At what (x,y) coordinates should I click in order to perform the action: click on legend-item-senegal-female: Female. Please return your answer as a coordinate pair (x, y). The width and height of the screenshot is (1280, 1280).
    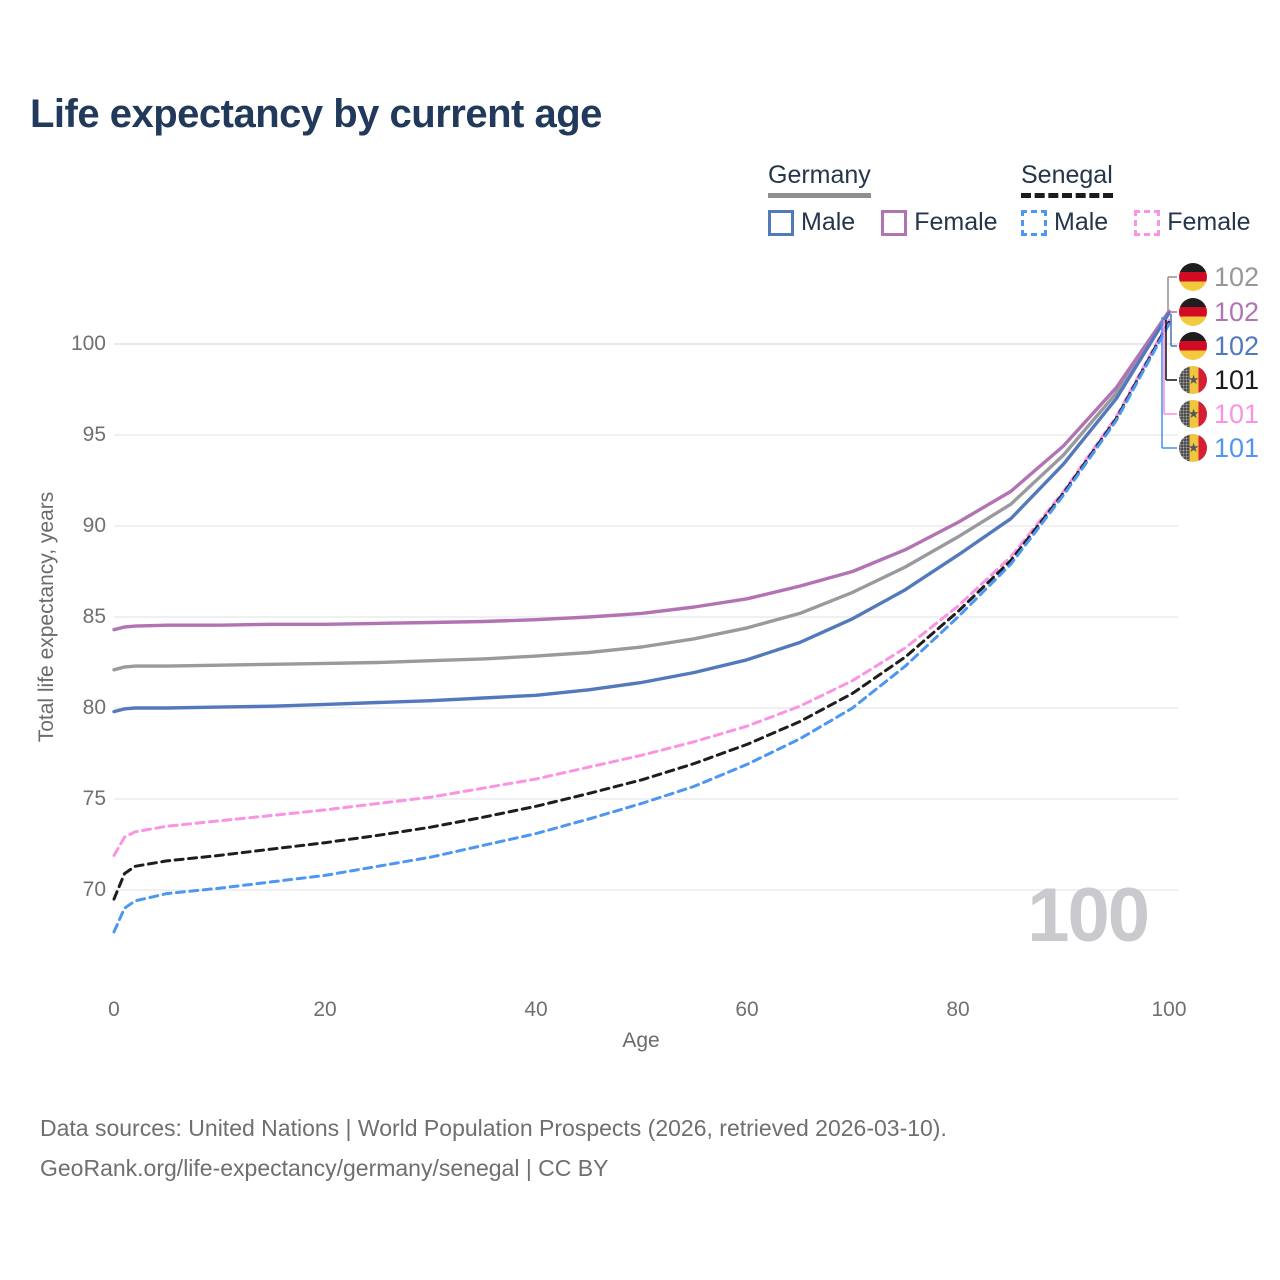
    Looking at the image, I should click on (1192, 222).